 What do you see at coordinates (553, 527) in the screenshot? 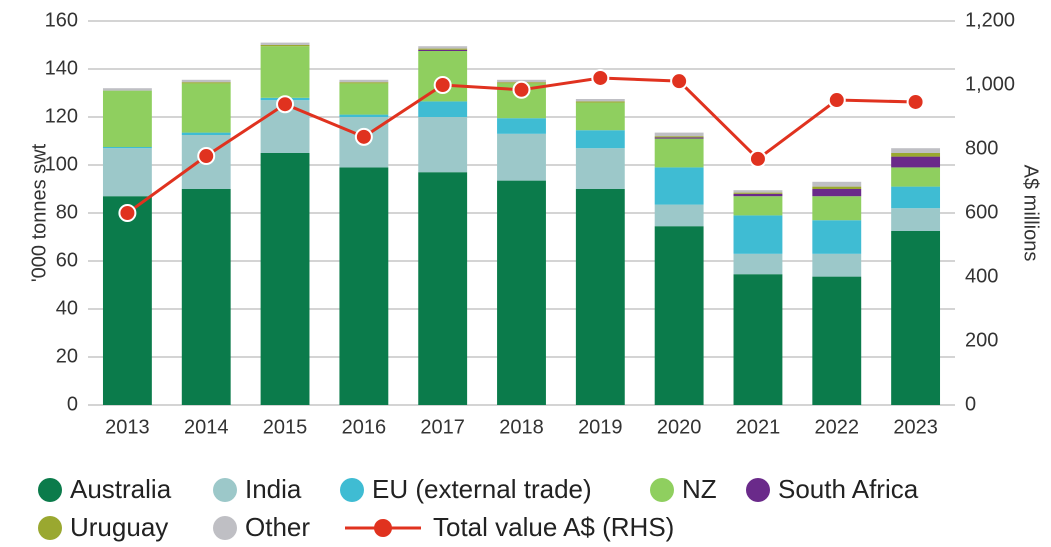
I see `legend-label: Total value A$ (RHS)` at bounding box center [553, 527].